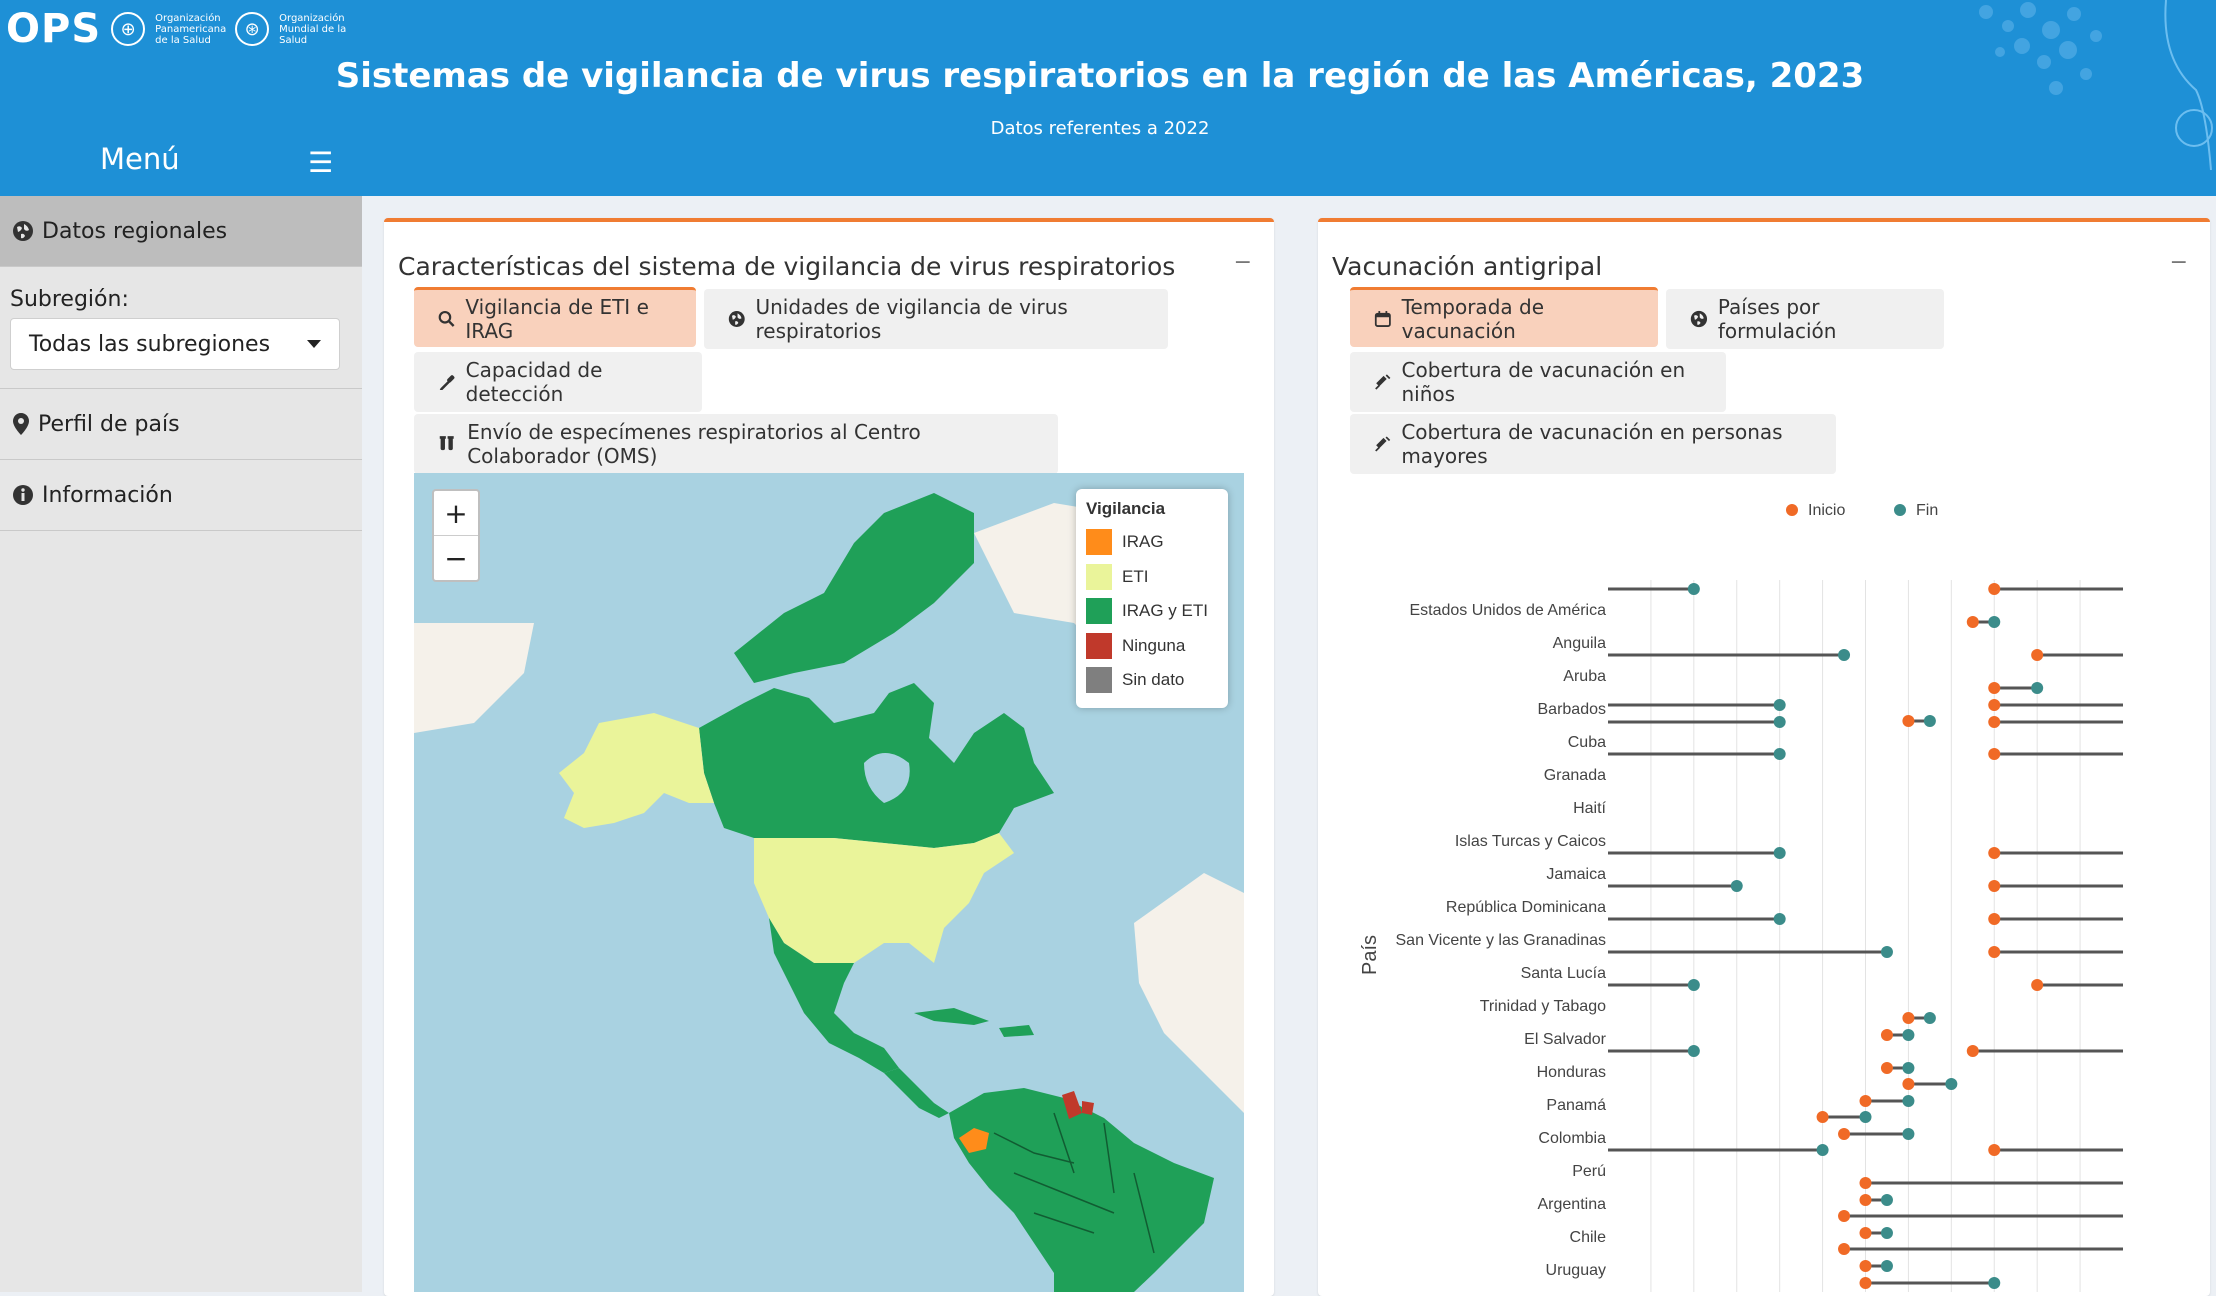 The height and width of the screenshot is (1296, 2216). Describe the element at coordinates (1383, 382) in the screenshot. I see `syringe-icon` at that location.